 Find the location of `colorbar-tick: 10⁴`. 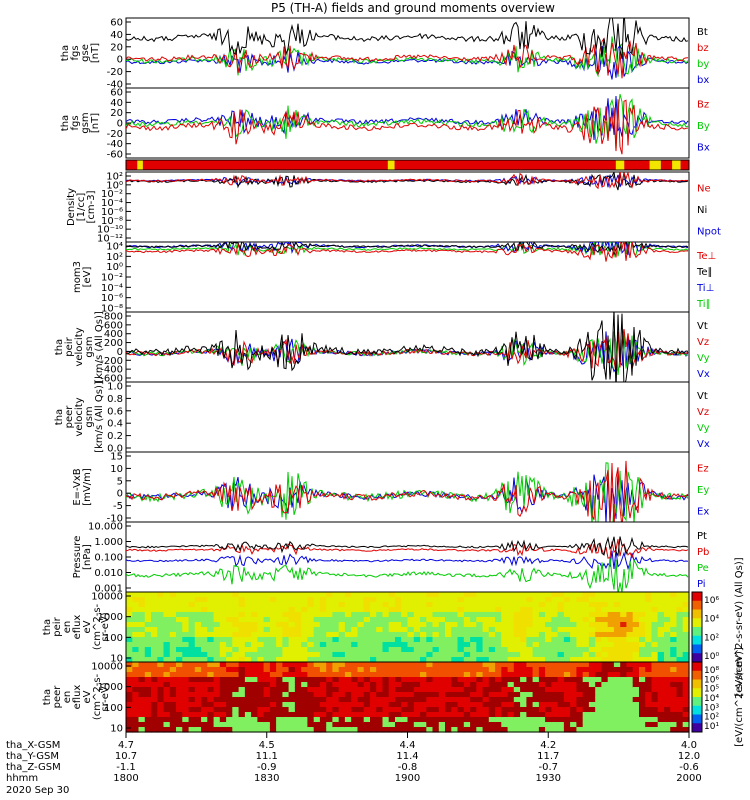

colorbar-tick: 10⁴ is located at coordinates (711, 620).